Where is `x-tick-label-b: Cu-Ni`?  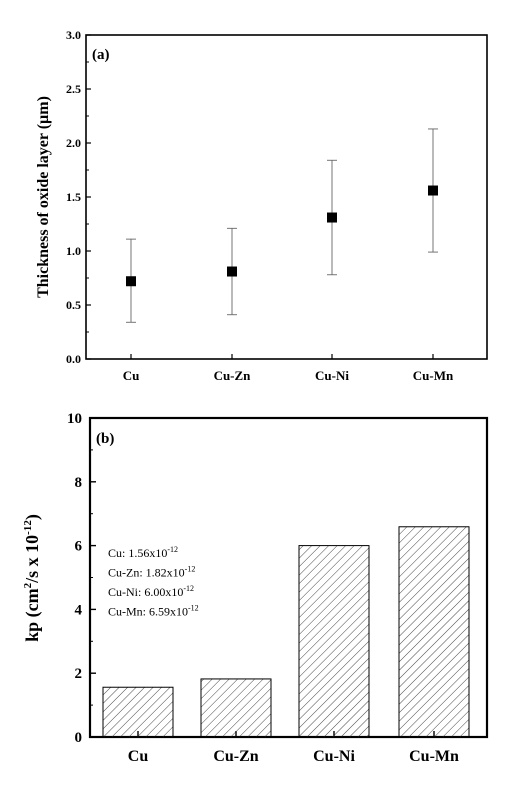 x-tick-label-b: Cu-Ni is located at coordinates (334, 756).